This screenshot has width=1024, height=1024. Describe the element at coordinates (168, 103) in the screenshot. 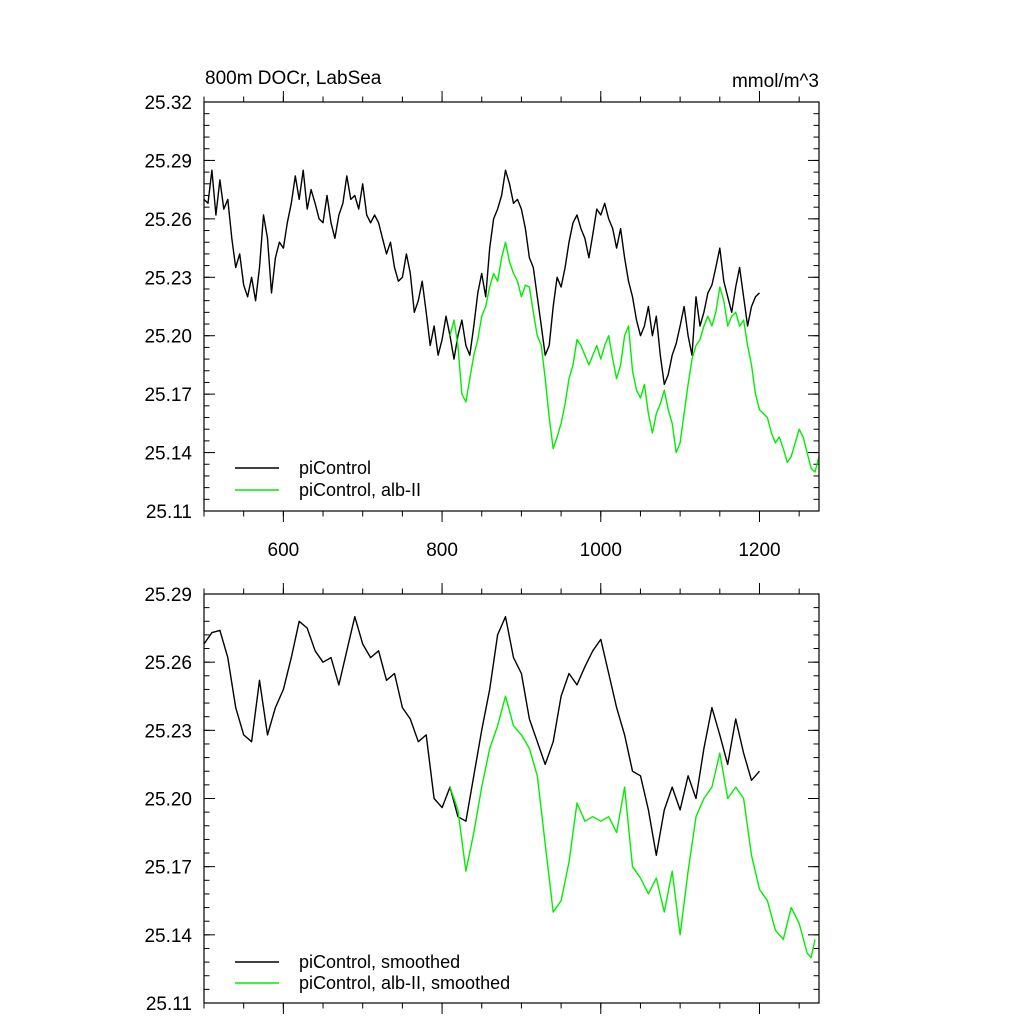

I see `top-ytick-label: 25.32` at that location.